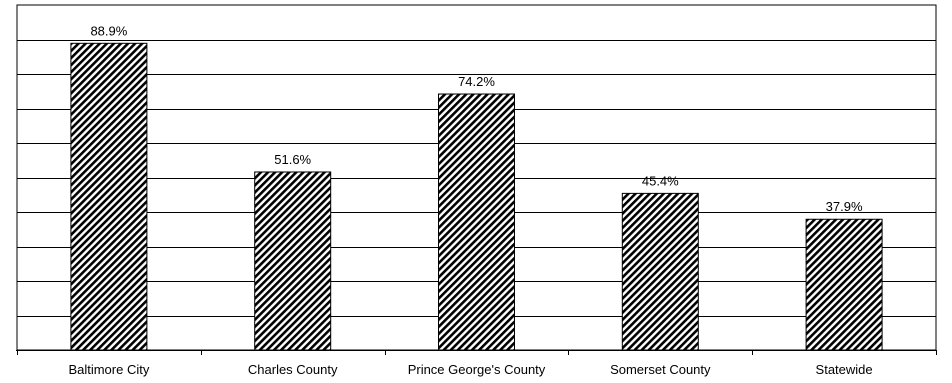 This screenshot has height=383, width=952. Describe the element at coordinates (108, 369) in the screenshot. I see `x-tick-label: Baltimore City` at that location.